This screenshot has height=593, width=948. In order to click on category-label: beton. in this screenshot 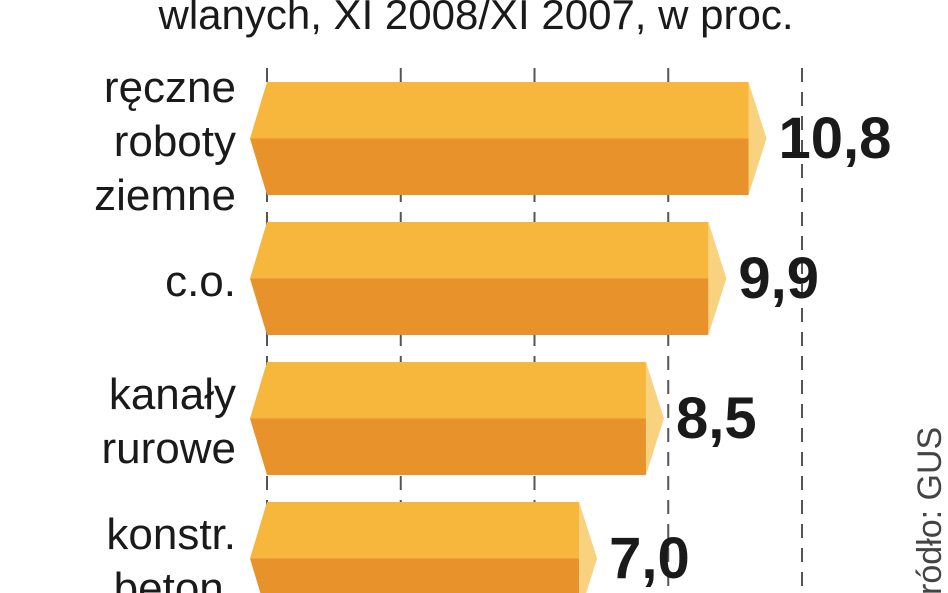, I will do `click(175, 578)`.